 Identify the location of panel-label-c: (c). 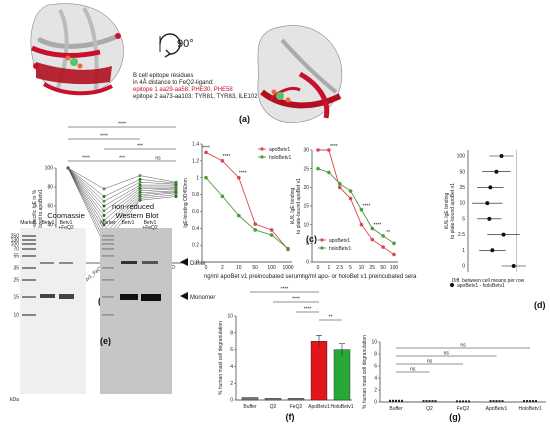
(311, 239).